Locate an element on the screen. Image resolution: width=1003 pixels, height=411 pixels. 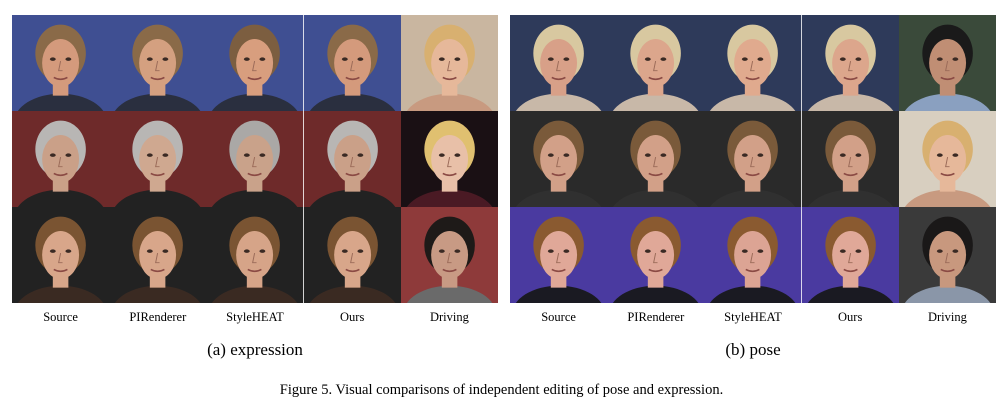
column-labels-pose: Source PIRenderer StyleHEAT Ours Driving is located at coordinates (753, 317).